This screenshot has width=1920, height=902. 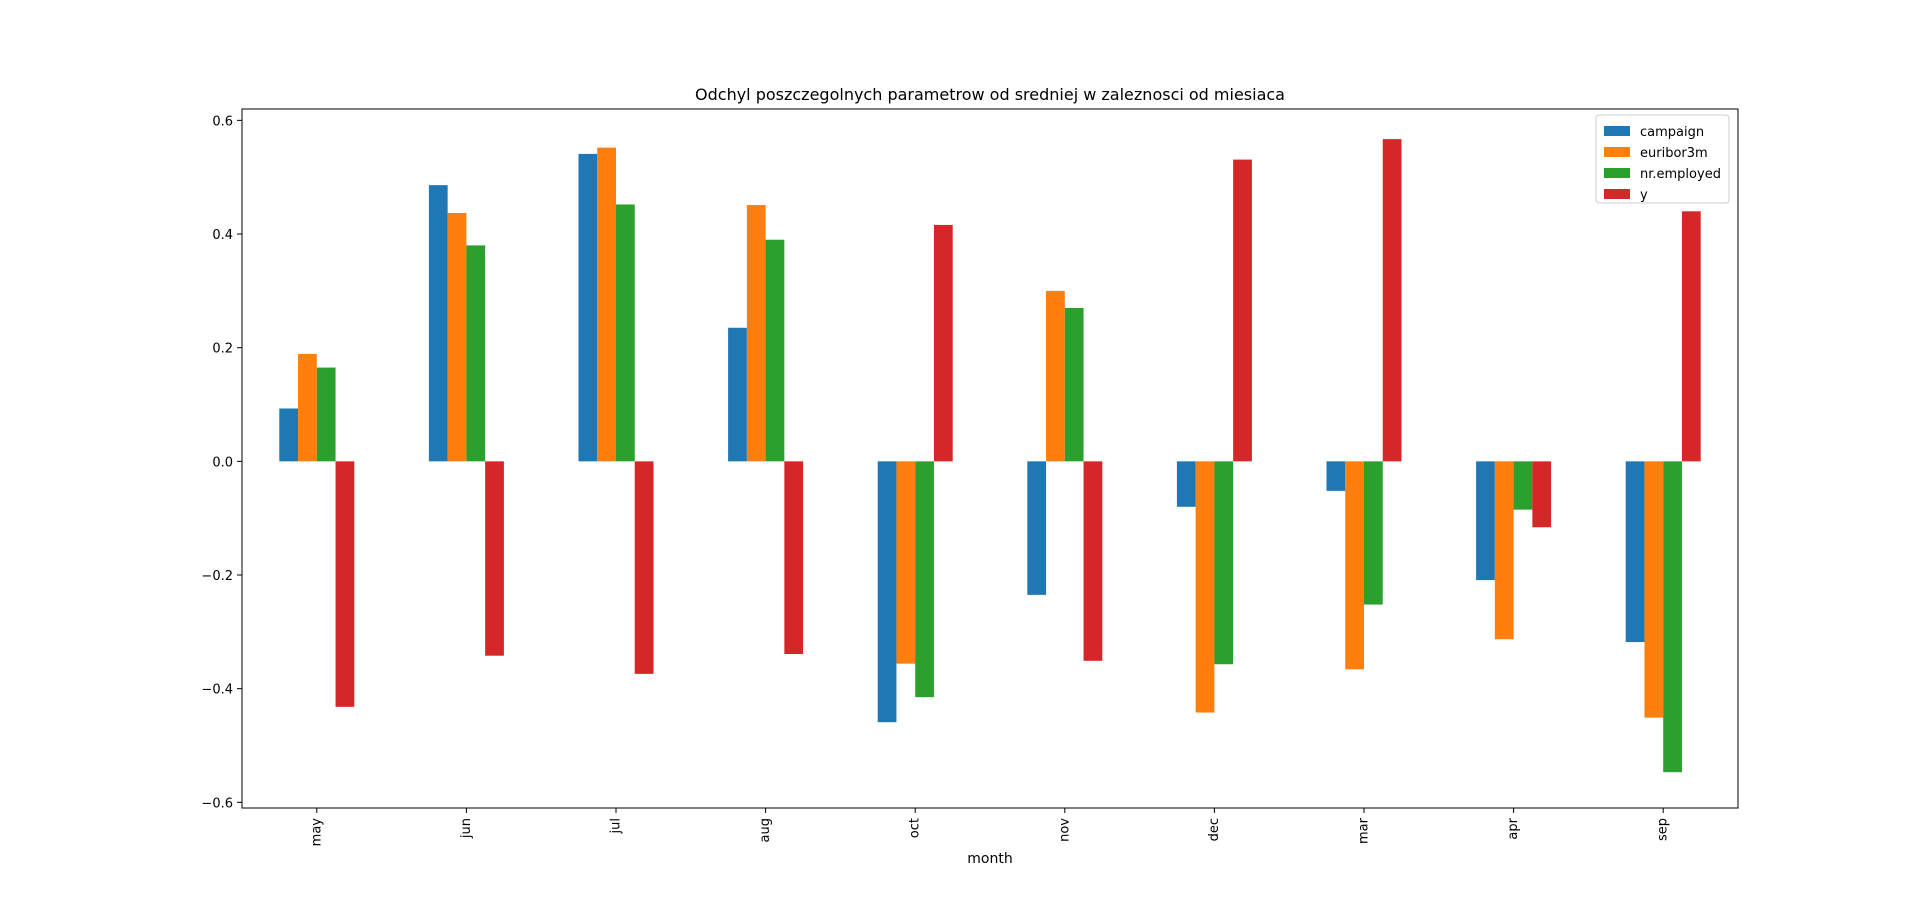 What do you see at coordinates (1064, 830) in the screenshot?
I see `x-tick-label-nov: nov` at bounding box center [1064, 830].